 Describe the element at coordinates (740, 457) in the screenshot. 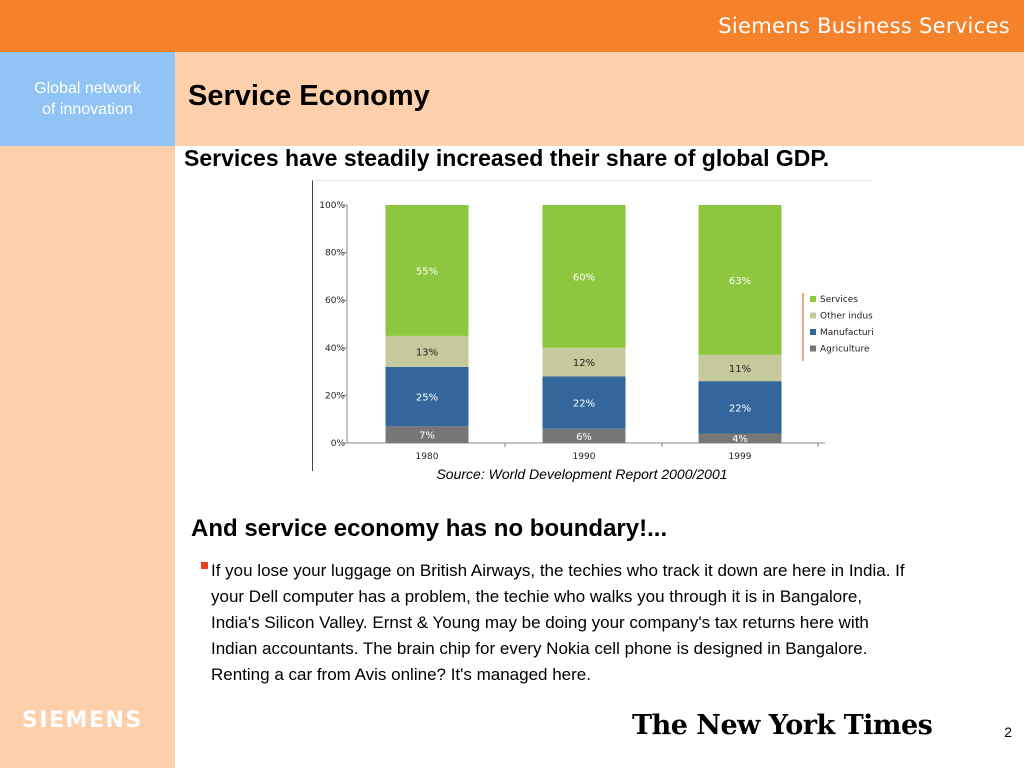

I see `x-tick-label: 1999` at that location.